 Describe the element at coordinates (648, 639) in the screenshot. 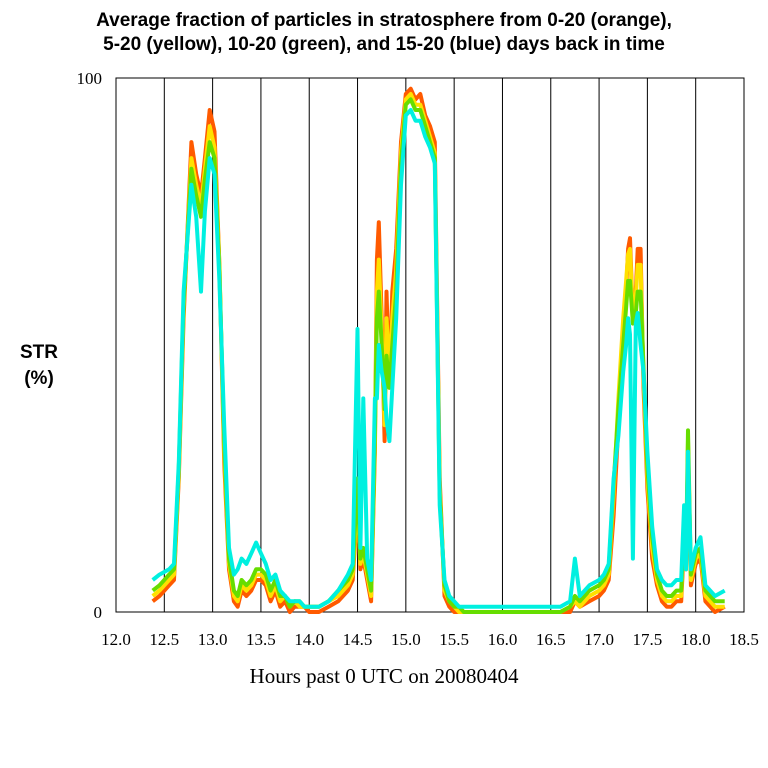

I see `x-tick-label: 17.5` at that location.